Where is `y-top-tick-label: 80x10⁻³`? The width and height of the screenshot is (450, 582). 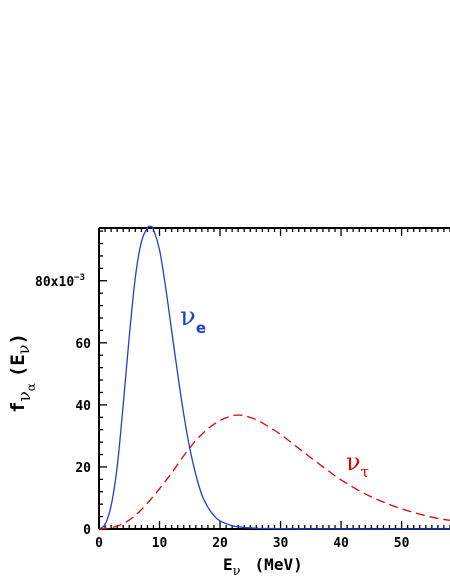 y-top-tick-label: 80x10⁻³ is located at coordinates (60, 281).